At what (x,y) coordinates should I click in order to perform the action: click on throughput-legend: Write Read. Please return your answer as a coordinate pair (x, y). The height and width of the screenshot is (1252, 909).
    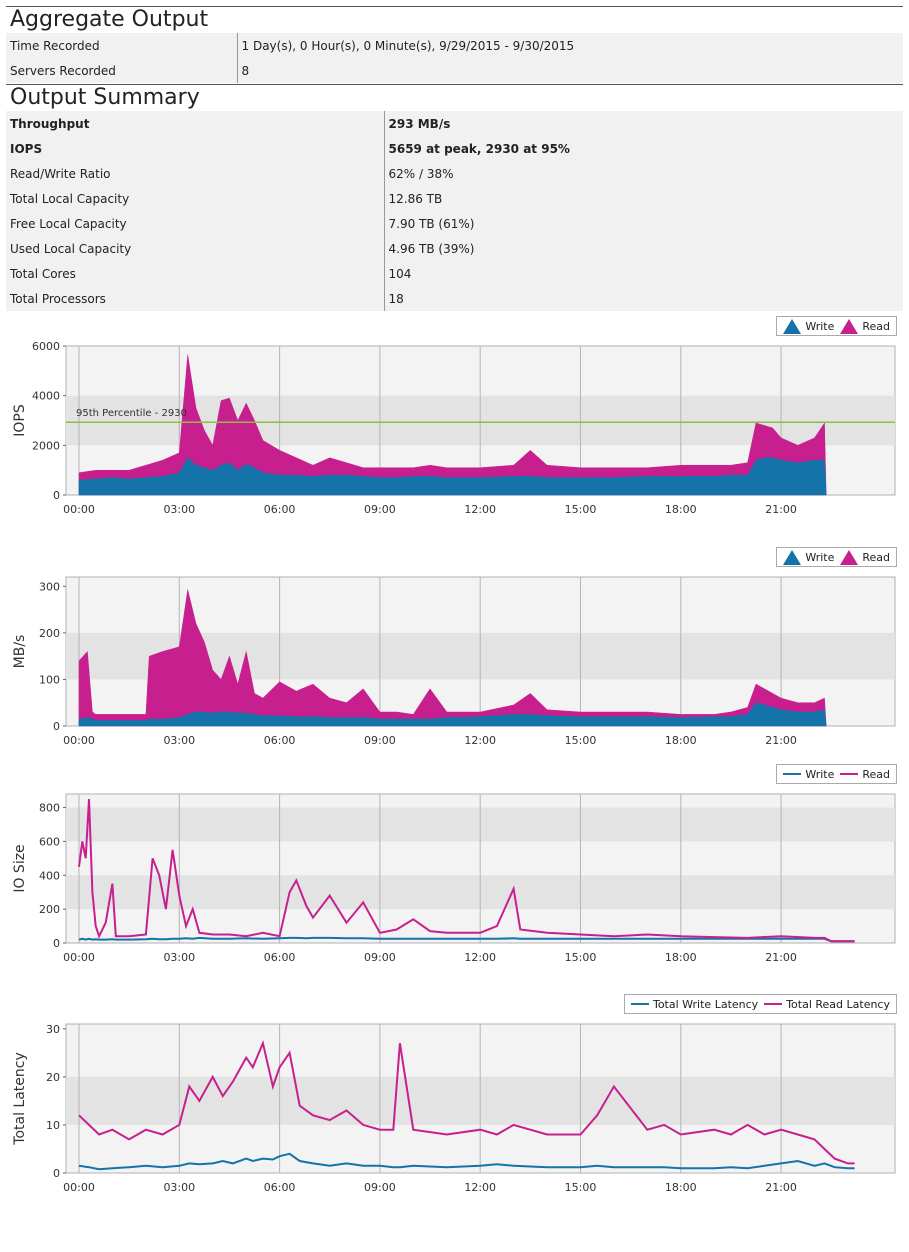
    Looking at the image, I should click on (836, 557).